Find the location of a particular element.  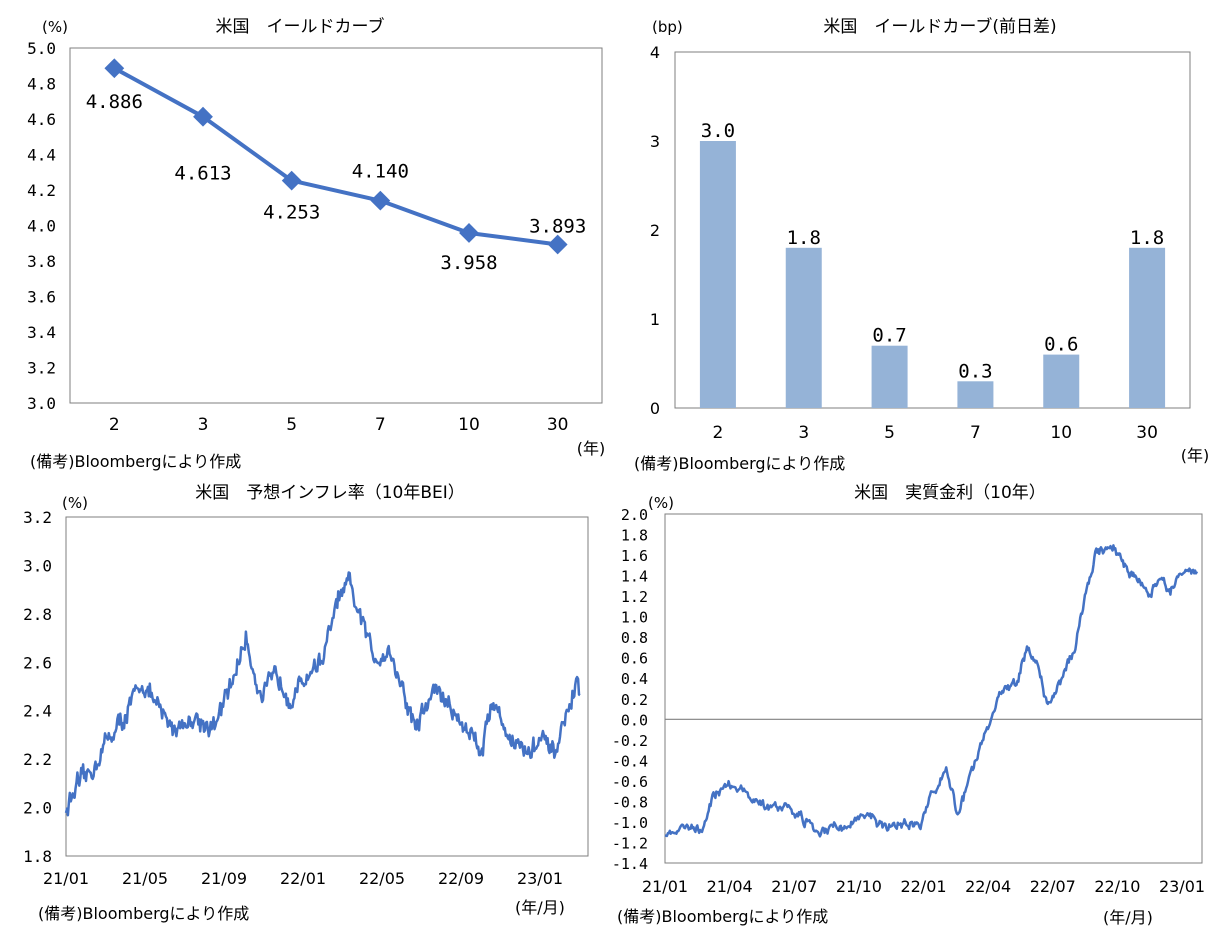

chart2-note: (備考)Bloombergにより作成 is located at coordinates (739, 463).